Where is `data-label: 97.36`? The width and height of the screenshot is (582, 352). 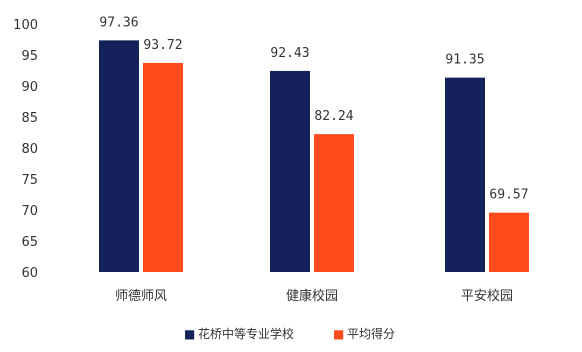
data-label: 97.36 is located at coordinates (118, 22).